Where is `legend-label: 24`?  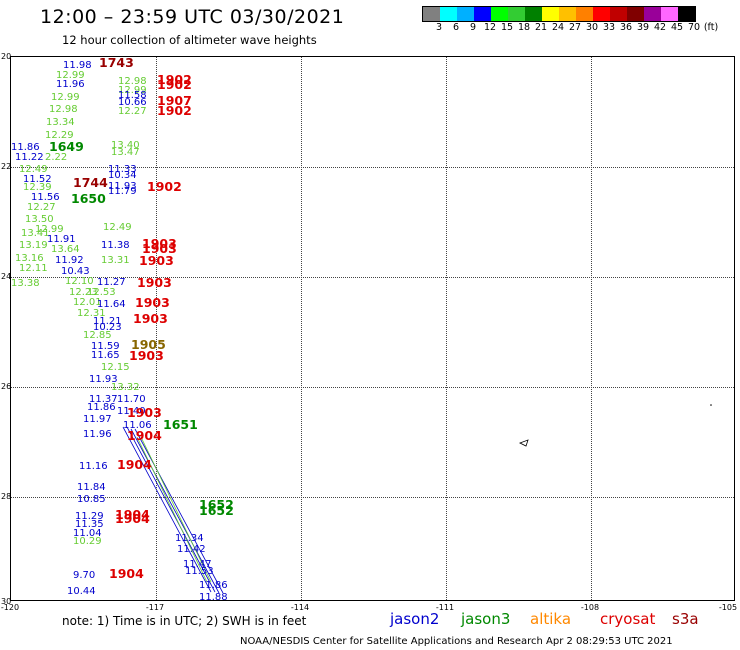
legend-label: 24 is located at coordinates (558, 27).